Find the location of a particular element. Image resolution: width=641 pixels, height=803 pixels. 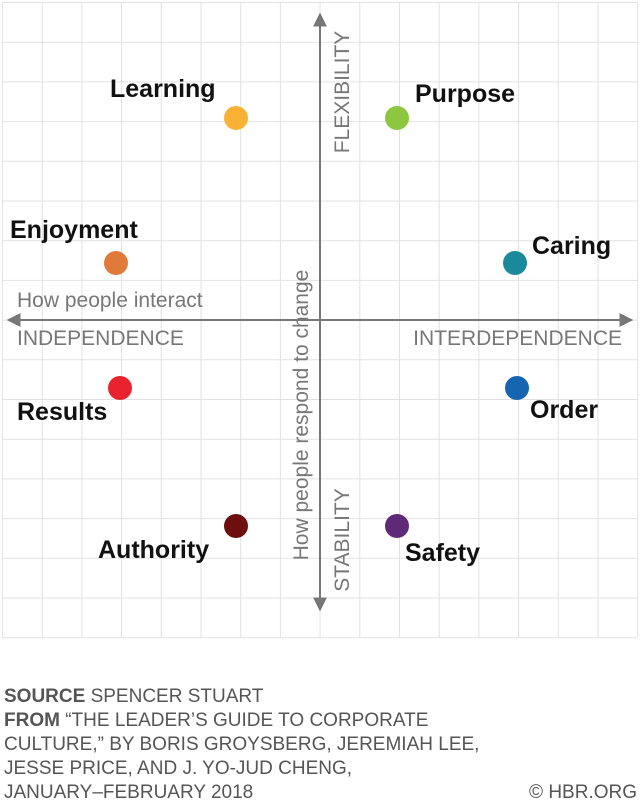

node-label: Order is located at coordinates (564, 410).